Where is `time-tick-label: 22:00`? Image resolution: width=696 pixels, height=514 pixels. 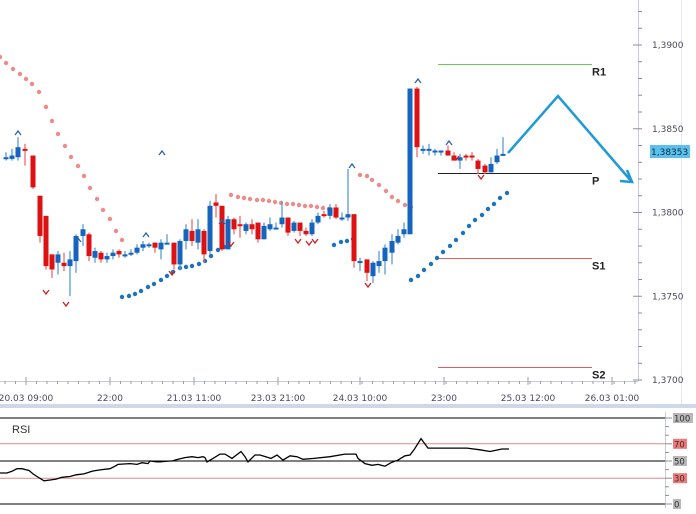
time-tick-label: 22:00 is located at coordinates (110, 399).